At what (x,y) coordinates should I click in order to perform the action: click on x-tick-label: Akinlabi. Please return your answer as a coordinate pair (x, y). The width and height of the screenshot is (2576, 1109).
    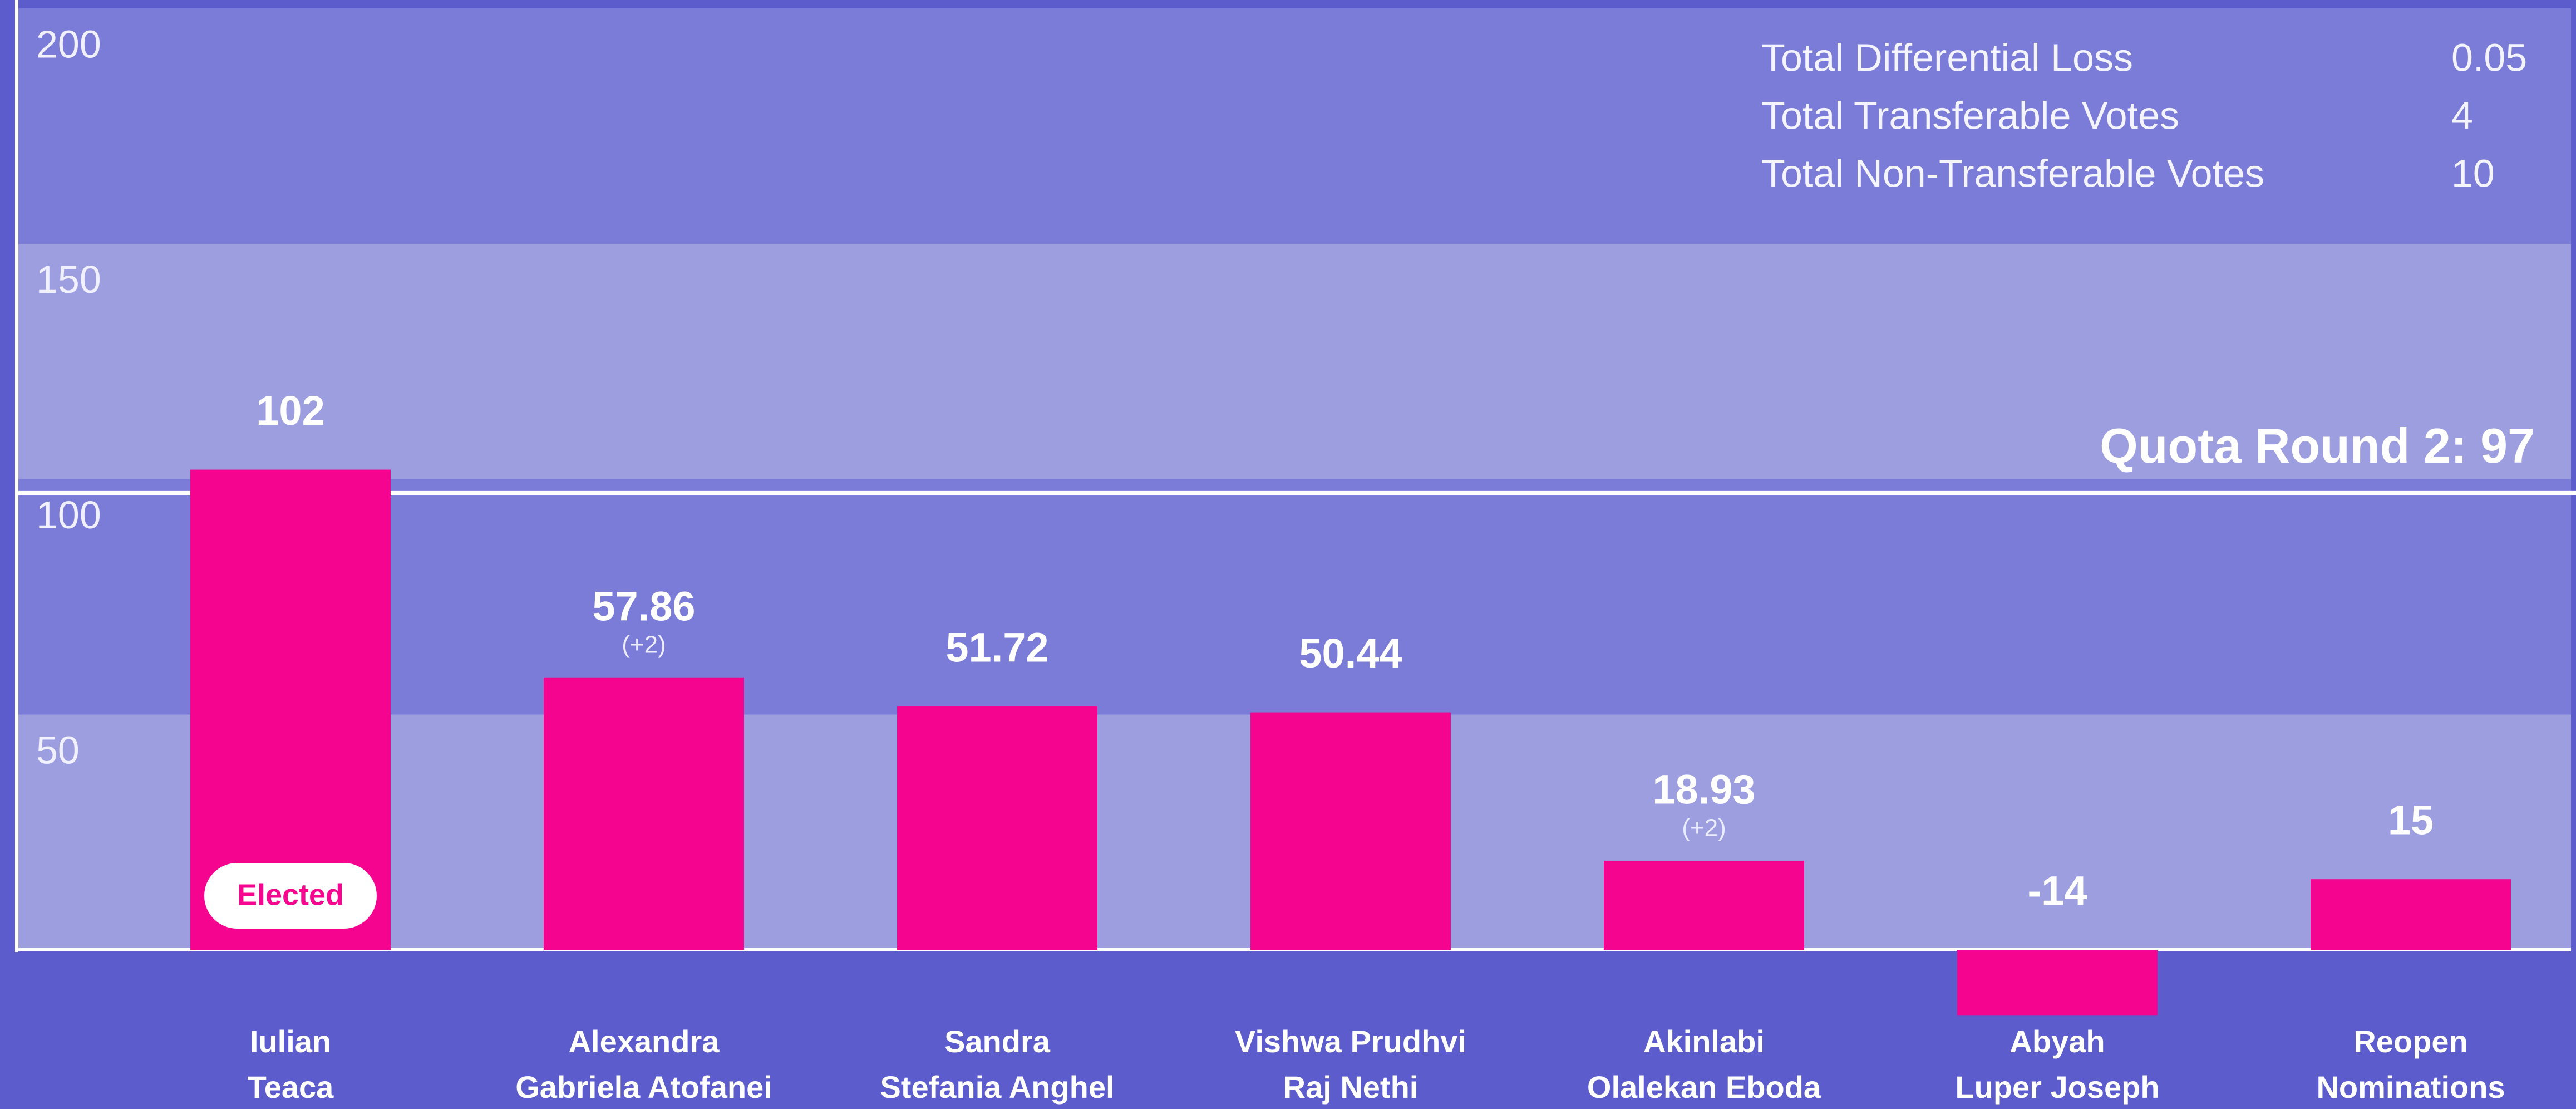
    Looking at the image, I should click on (1704, 1041).